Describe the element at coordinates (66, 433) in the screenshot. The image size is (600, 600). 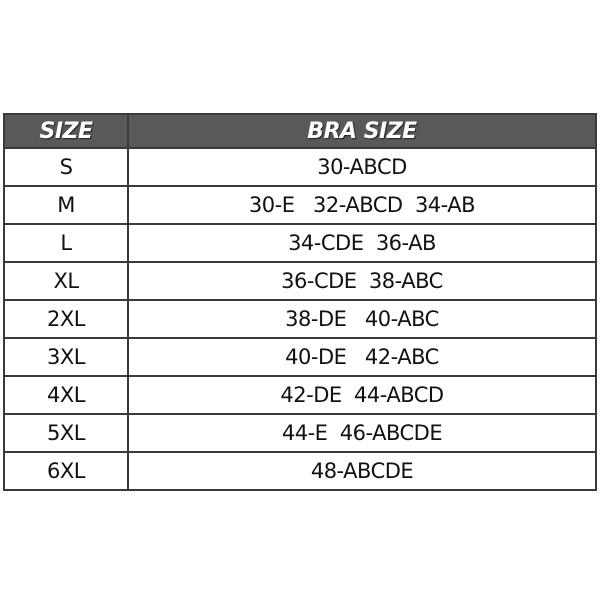
I see `size-cell: 5XL` at that location.